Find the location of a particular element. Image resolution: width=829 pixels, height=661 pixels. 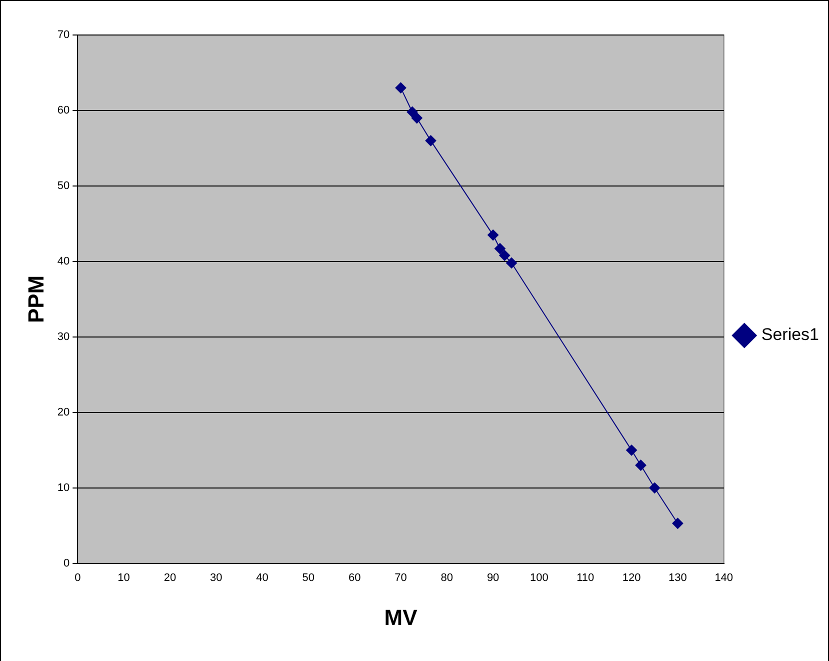

x-tick-label: 60 is located at coordinates (354, 578).